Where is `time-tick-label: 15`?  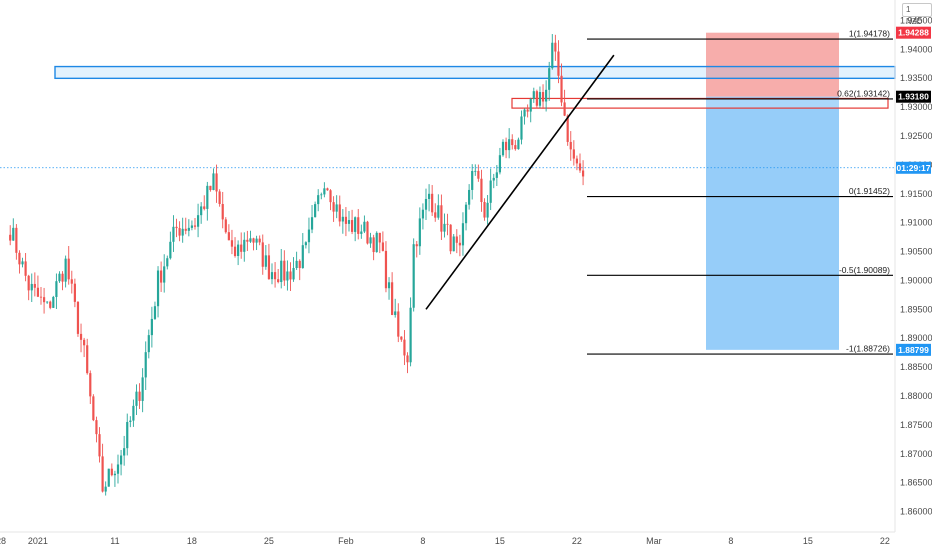
time-tick-label: 15 is located at coordinates (500, 541).